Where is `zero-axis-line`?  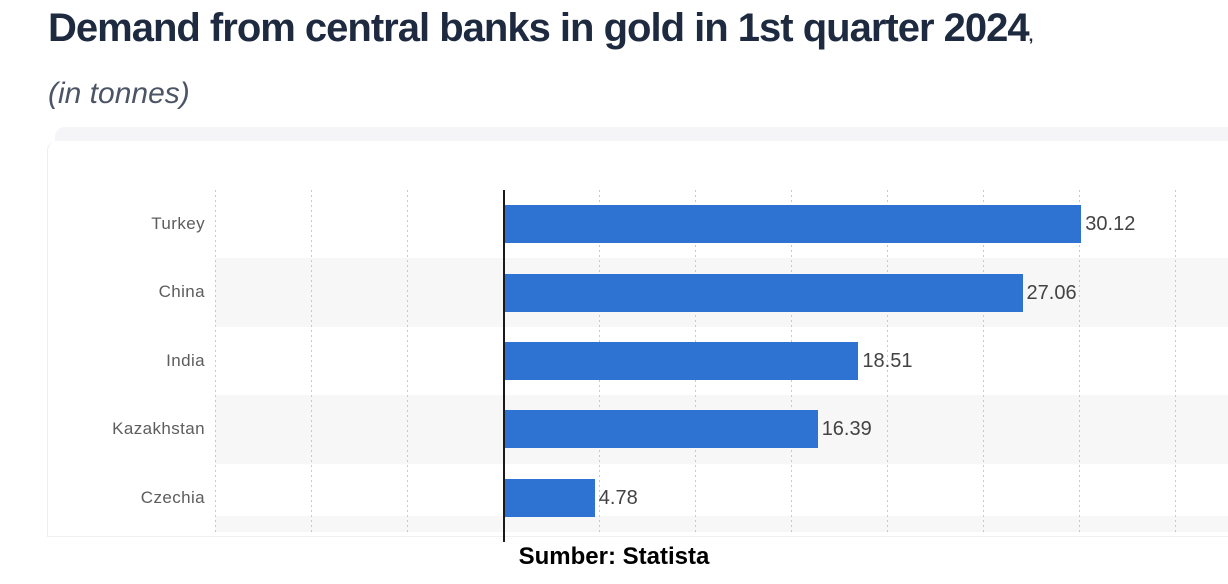 zero-axis-line is located at coordinates (504, 366).